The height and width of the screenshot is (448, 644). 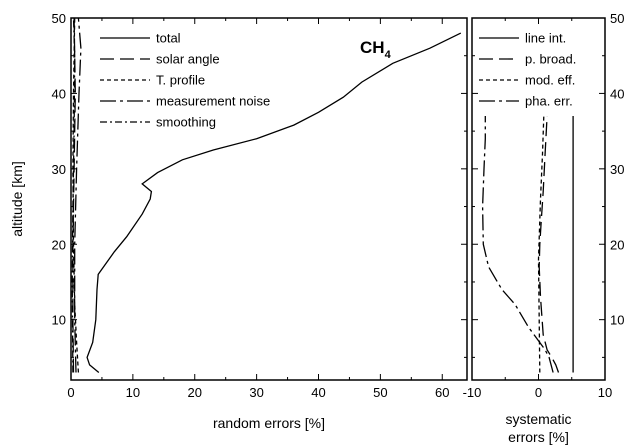 I want to click on x-tick-label: -10, so click(x=472, y=392).